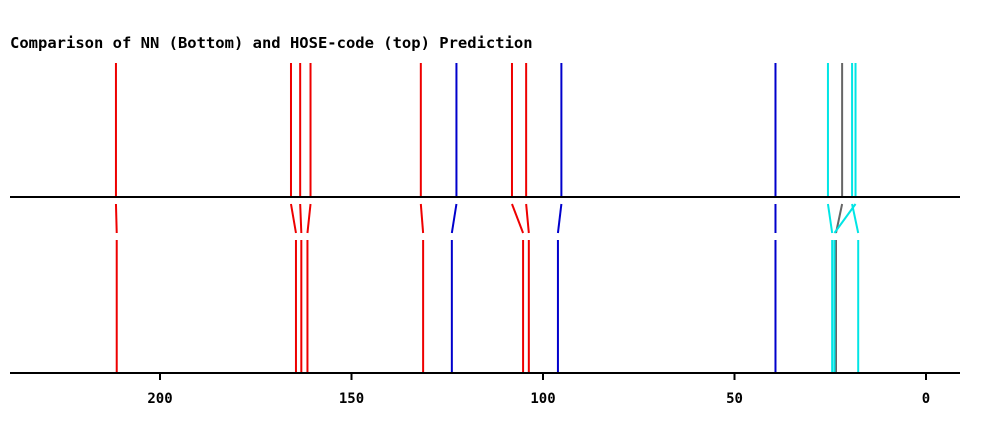 The height and width of the screenshot is (426, 993). I want to click on x-tick-label: 100, so click(542, 399).